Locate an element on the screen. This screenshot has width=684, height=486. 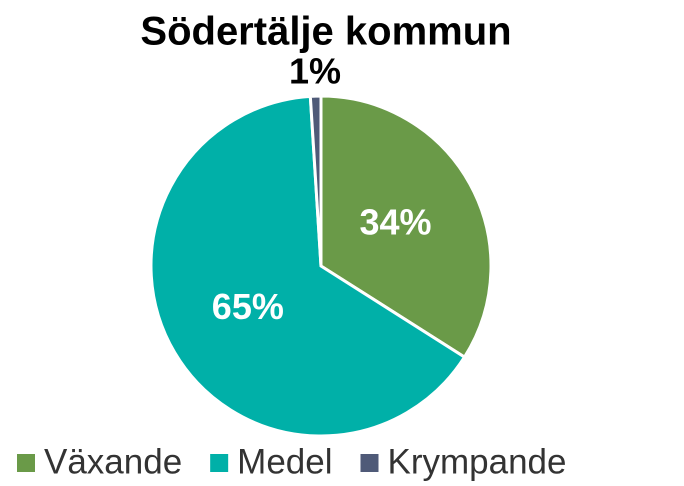
data-label: 1% is located at coordinates (315, 71).